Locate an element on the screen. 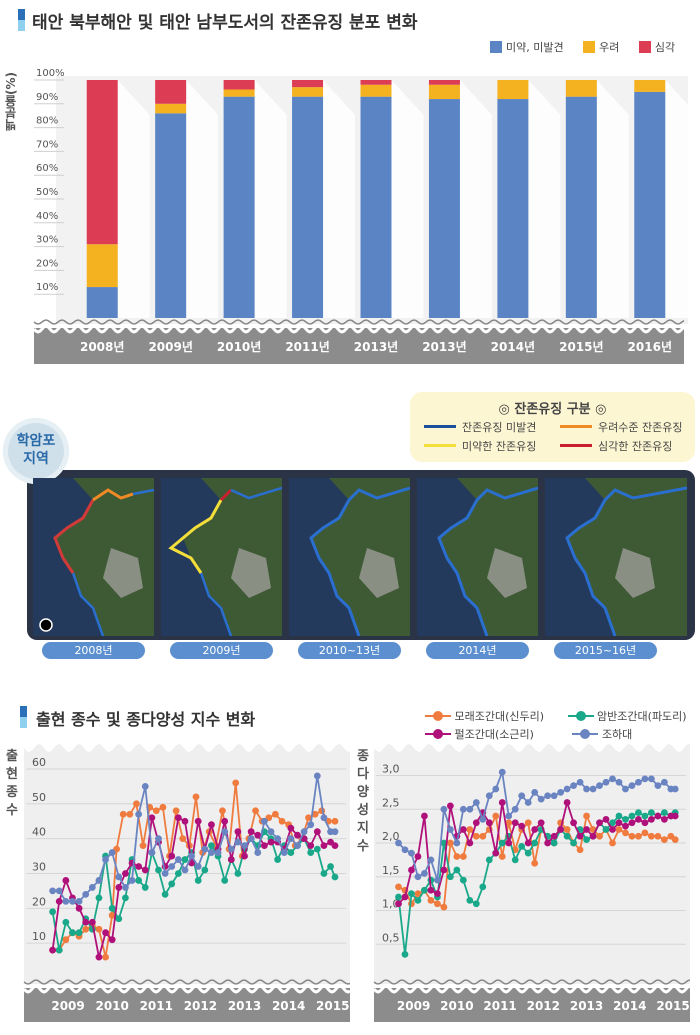 The height and width of the screenshot is (1035, 700). y-tick-label: 2,5 is located at coordinates (391, 802).